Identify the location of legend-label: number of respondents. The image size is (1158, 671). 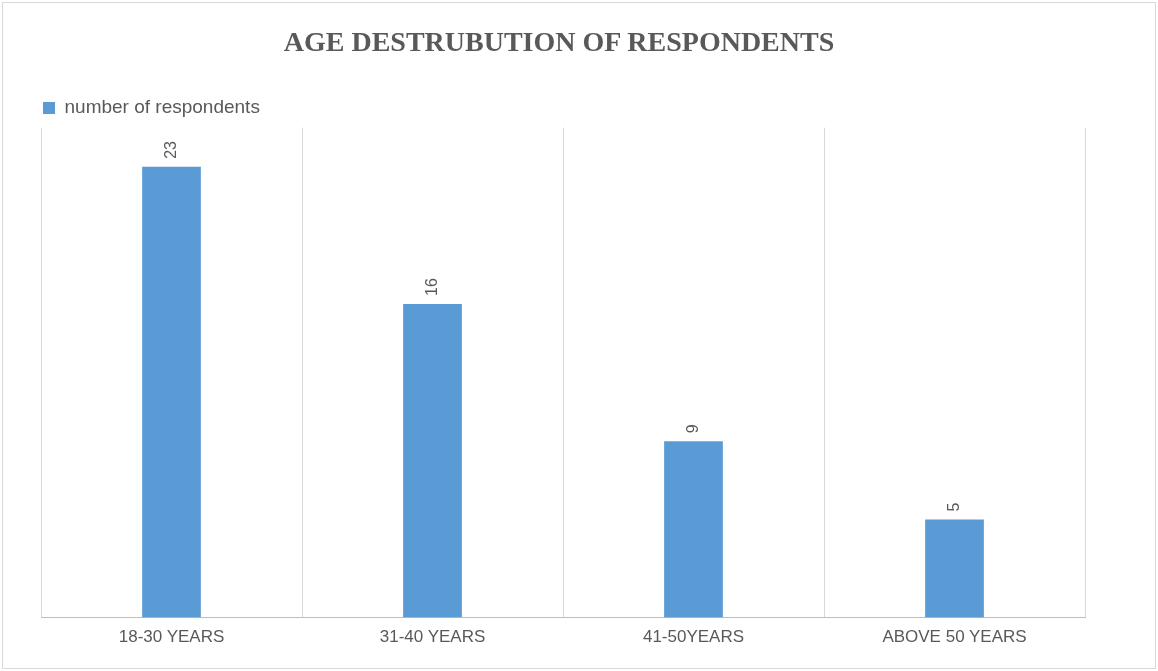
(162, 107).